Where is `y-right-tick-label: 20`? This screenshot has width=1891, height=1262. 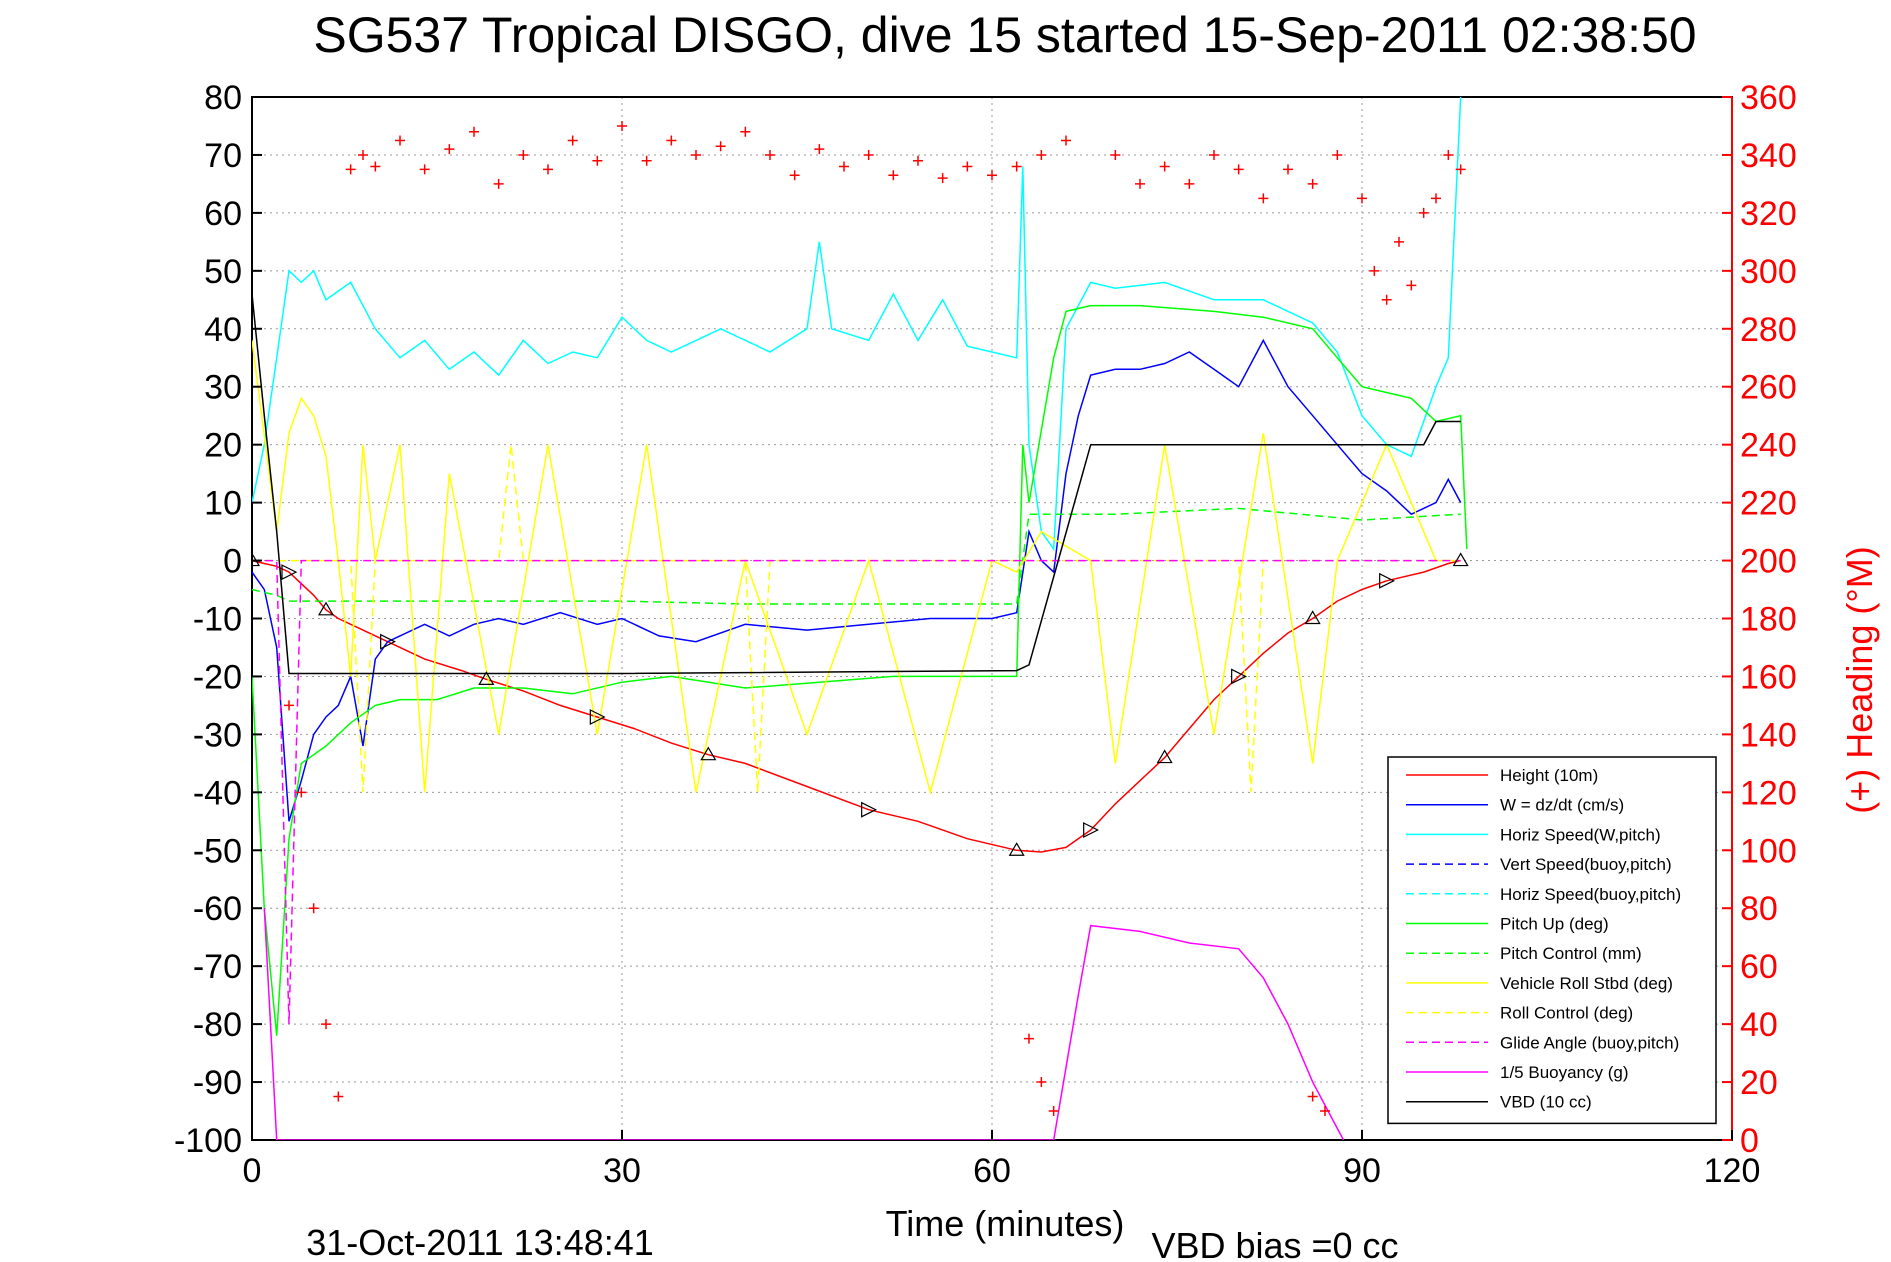
y-right-tick-label: 20 is located at coordinates (1759, 1083).